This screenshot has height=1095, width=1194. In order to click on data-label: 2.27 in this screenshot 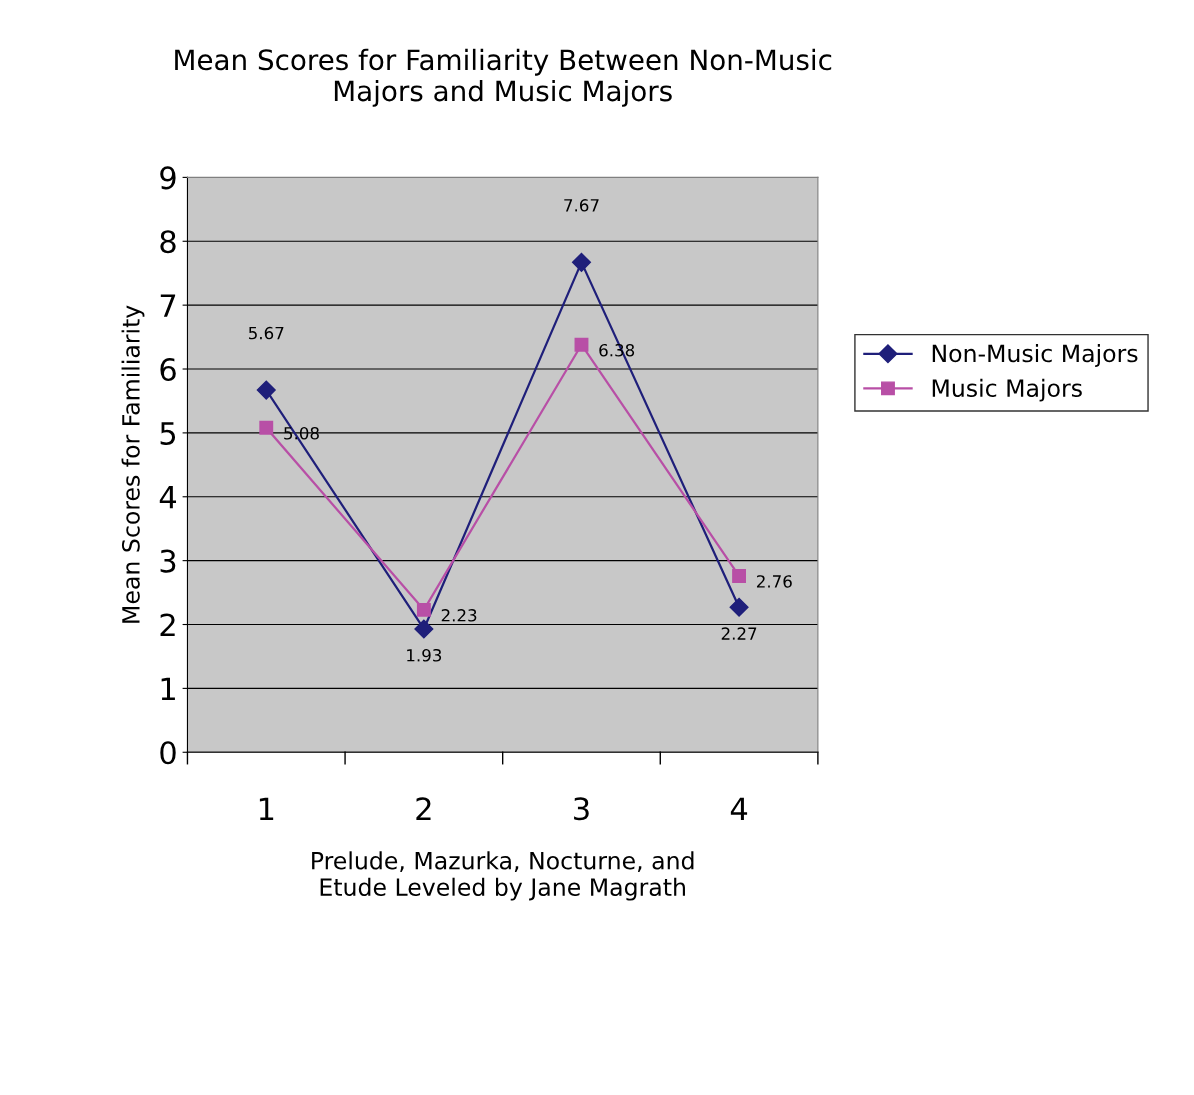, I will do `click(739, 633)`.